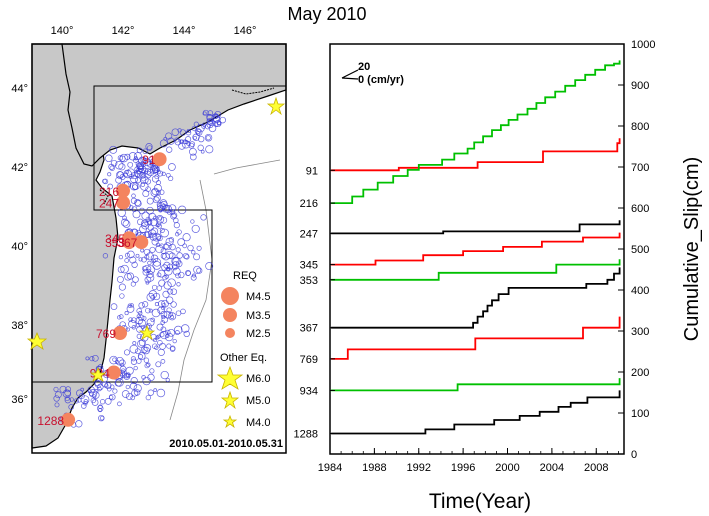 This screenshot has height=516, width=709. I want to click on x-tick-label: 1988, so click(374, 468).